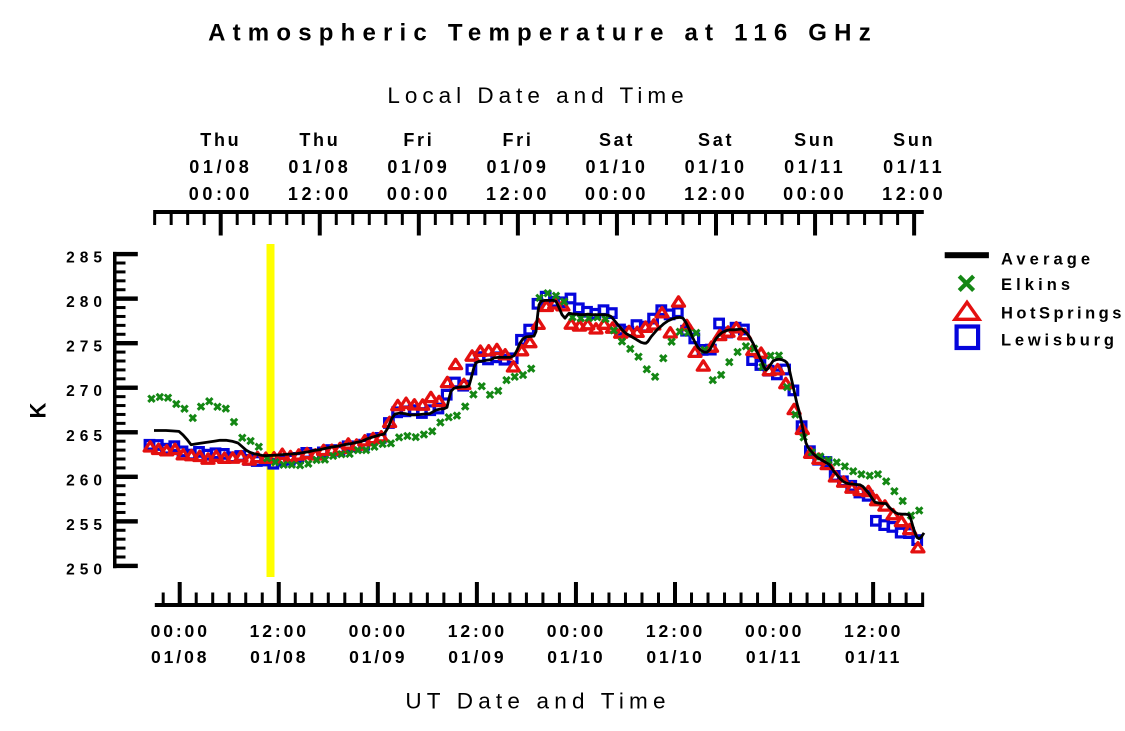 The image size is (1125, 731). I want to click on svg-text: Elkins, so click(1037, 285).